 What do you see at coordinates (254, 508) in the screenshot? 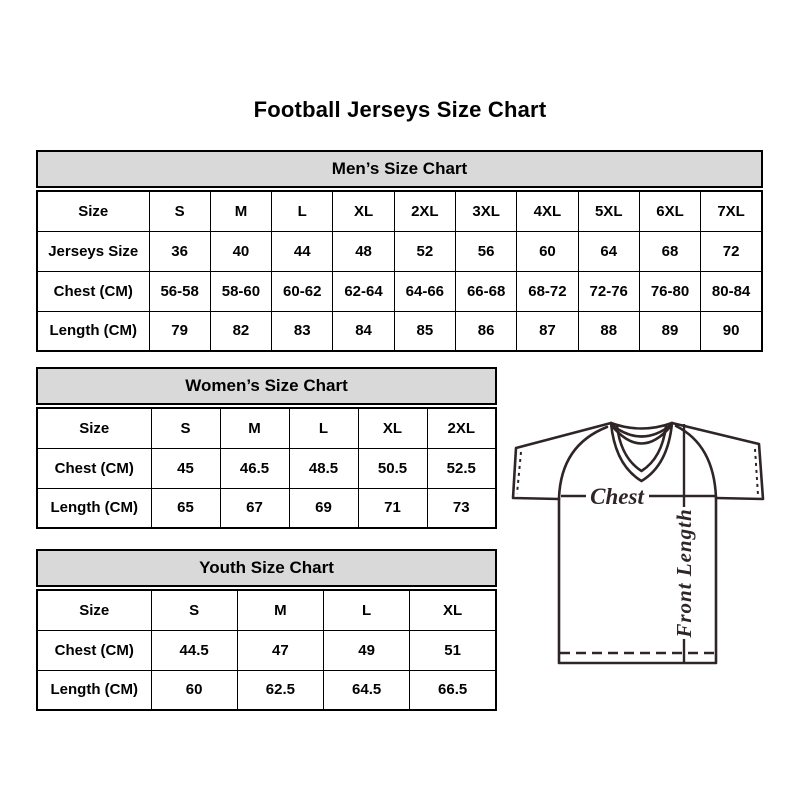
I see `table-cell: 67` at bounding box center [254, 508].